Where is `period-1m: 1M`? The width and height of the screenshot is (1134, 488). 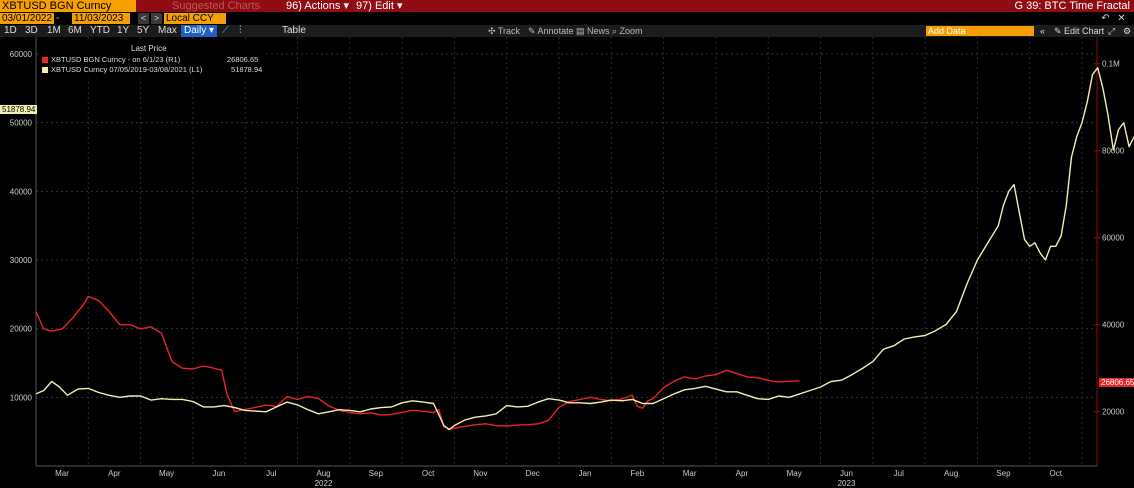
period-1m: 1M is located at coordinates (54, 30).